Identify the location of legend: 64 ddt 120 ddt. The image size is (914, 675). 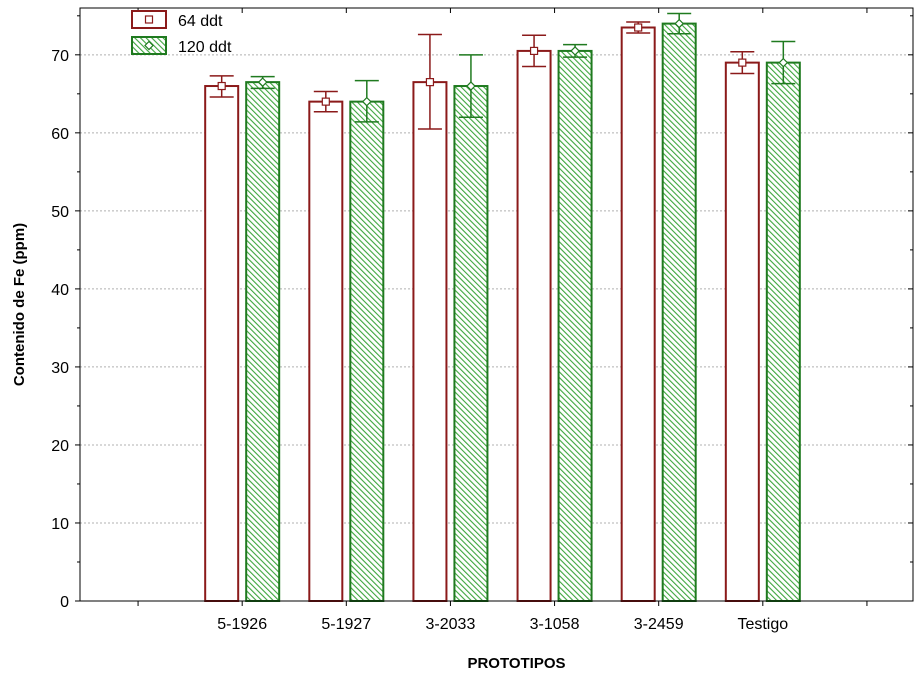
(182, 33).